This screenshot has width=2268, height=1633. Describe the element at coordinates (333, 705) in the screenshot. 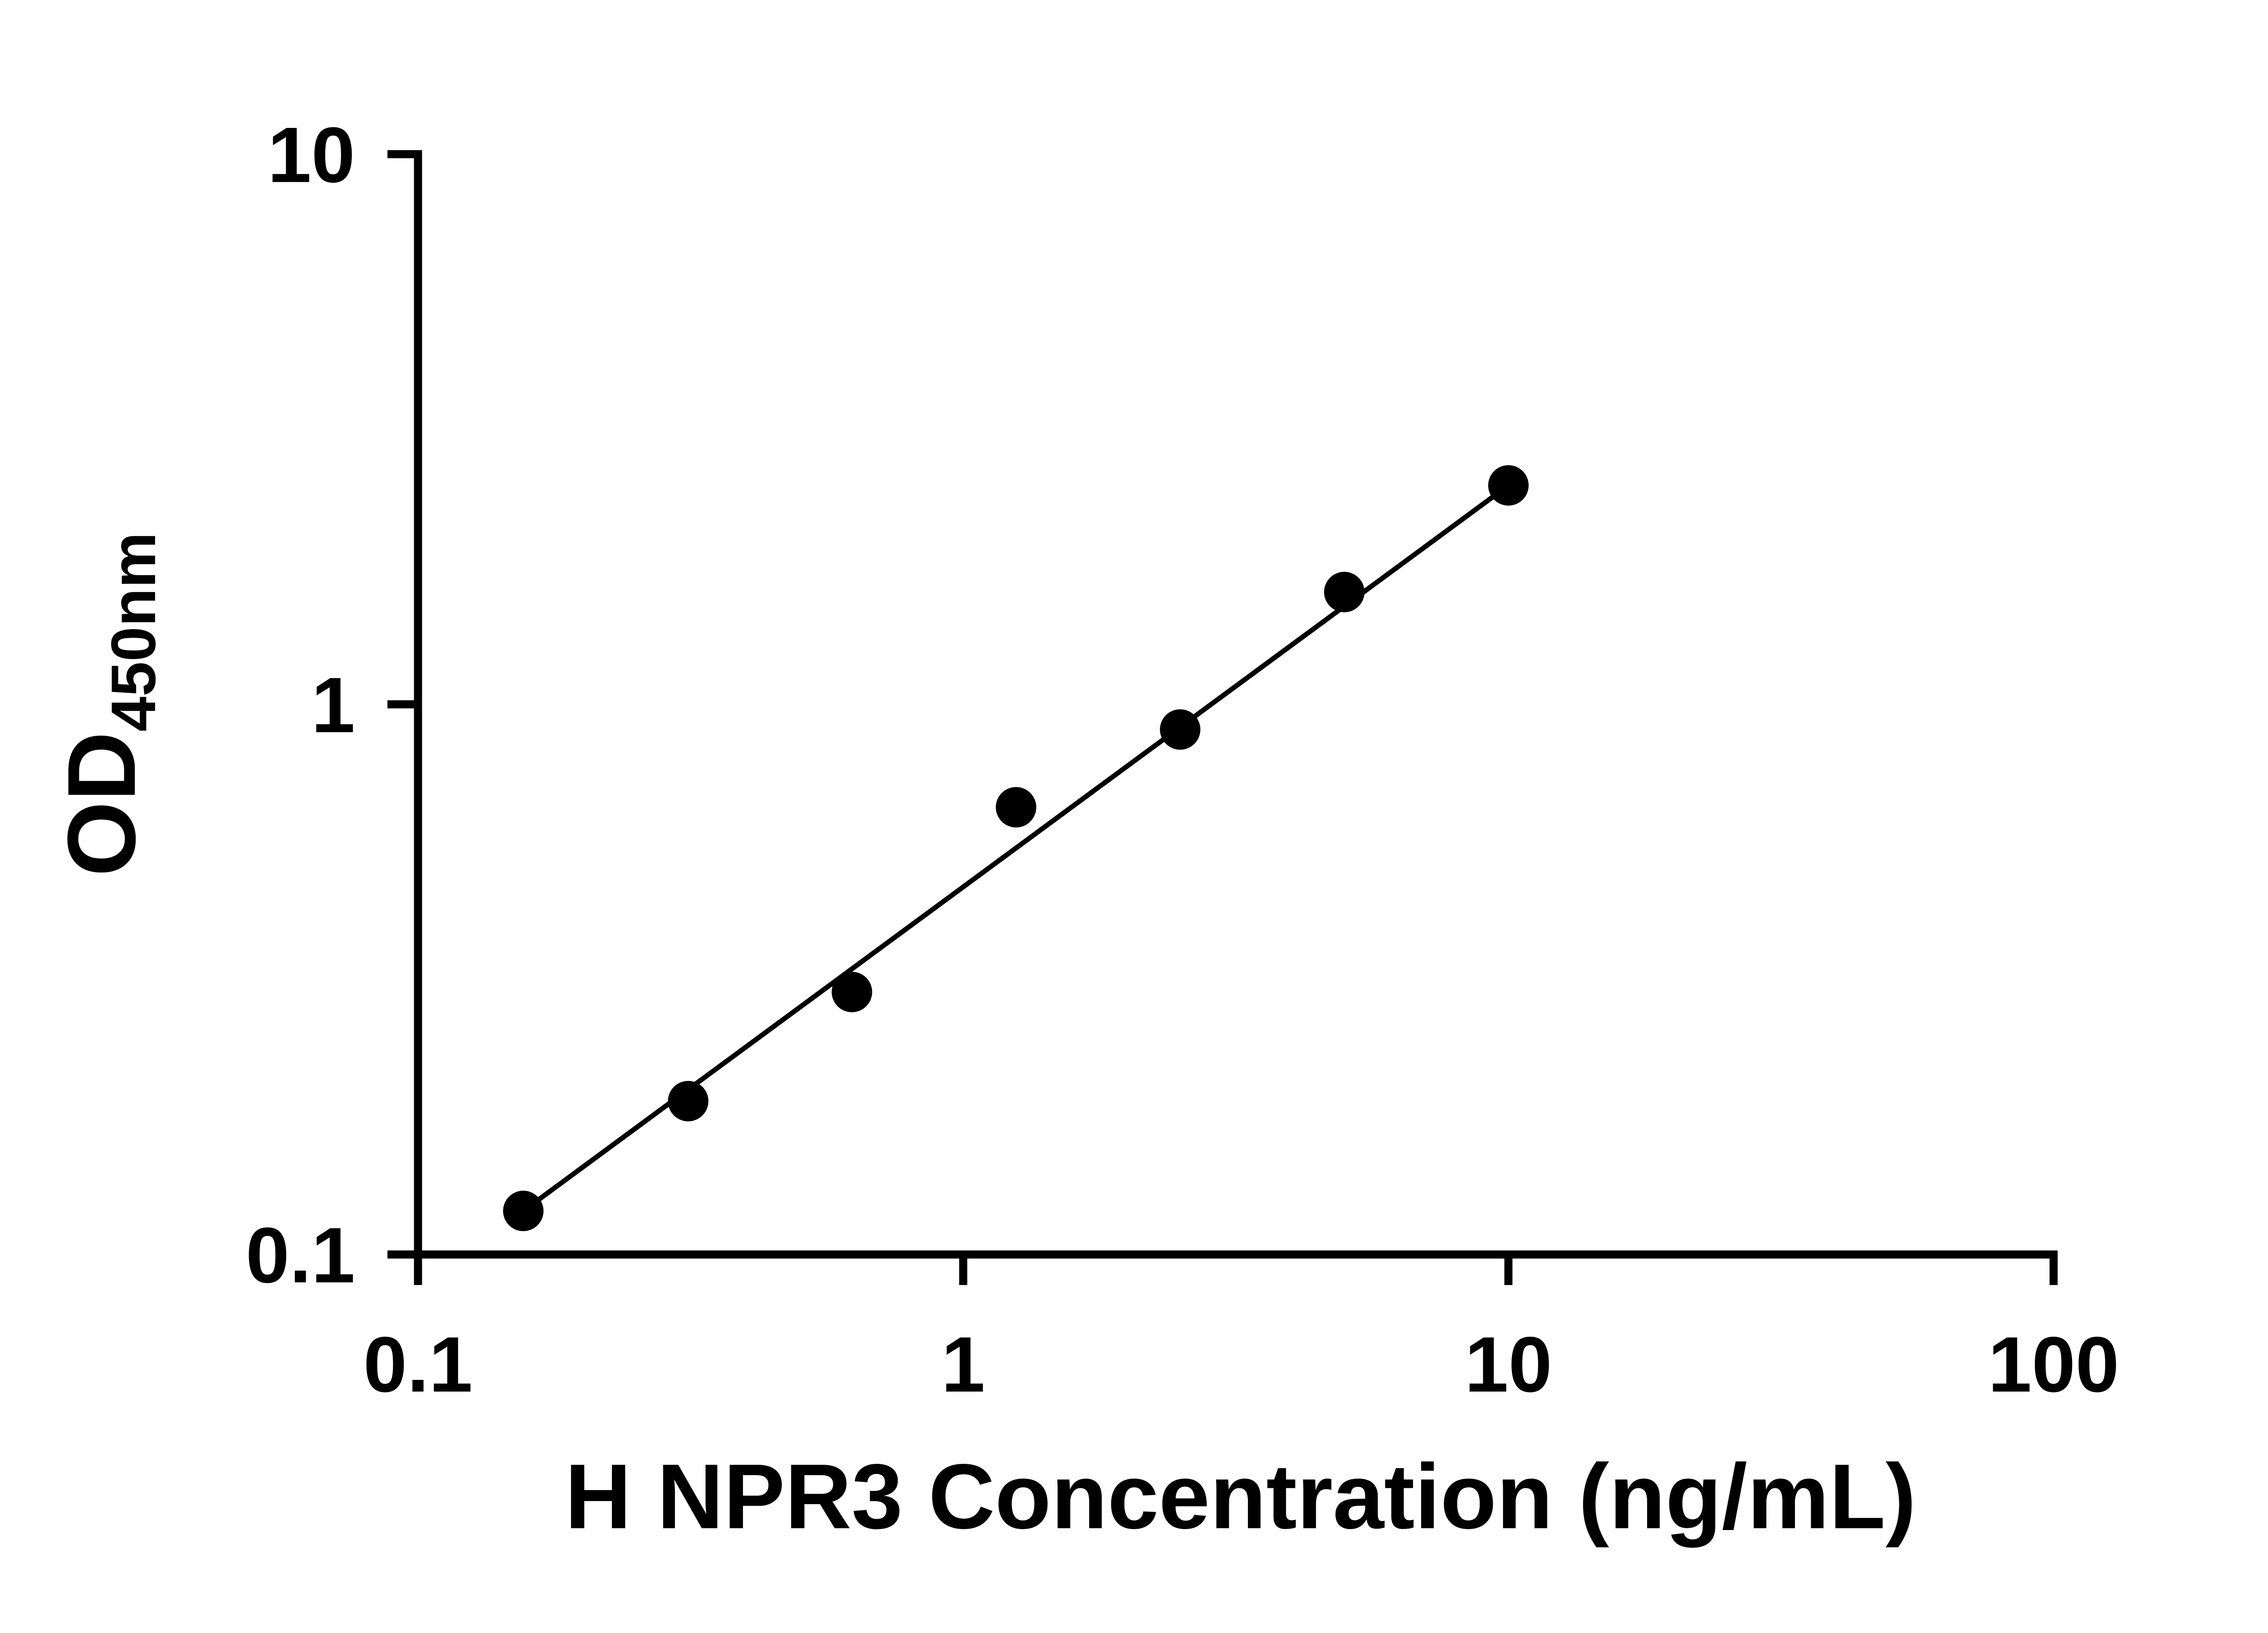

I see `y-tick-label: 1` at that location.